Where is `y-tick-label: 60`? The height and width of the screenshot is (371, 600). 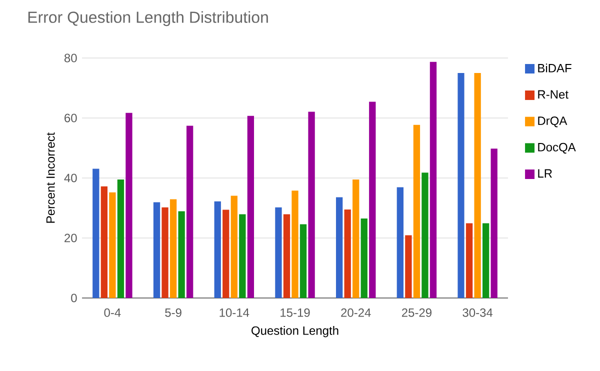 y-tick-label: 60 is located at coordinates (70, 118).